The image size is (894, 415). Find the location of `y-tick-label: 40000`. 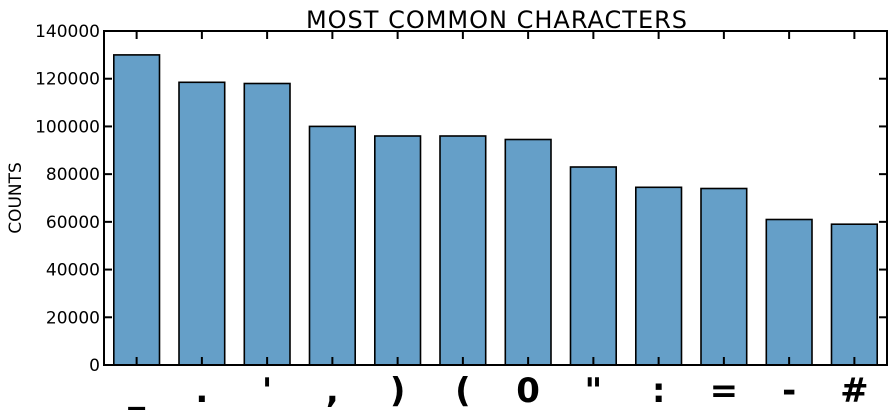

y-tick-label: 40000 is located at coordinates (73, 271).